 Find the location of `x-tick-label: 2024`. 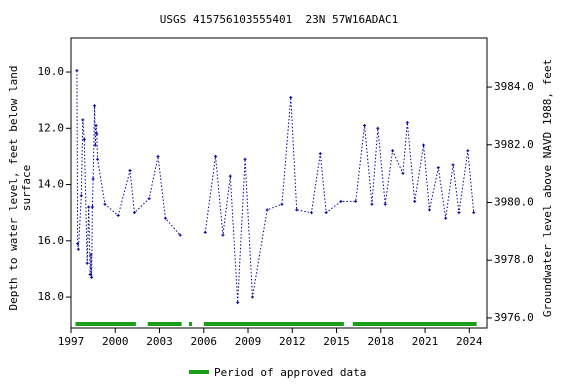

x-tick-label: 2024 is located at coordinates (469, 341).